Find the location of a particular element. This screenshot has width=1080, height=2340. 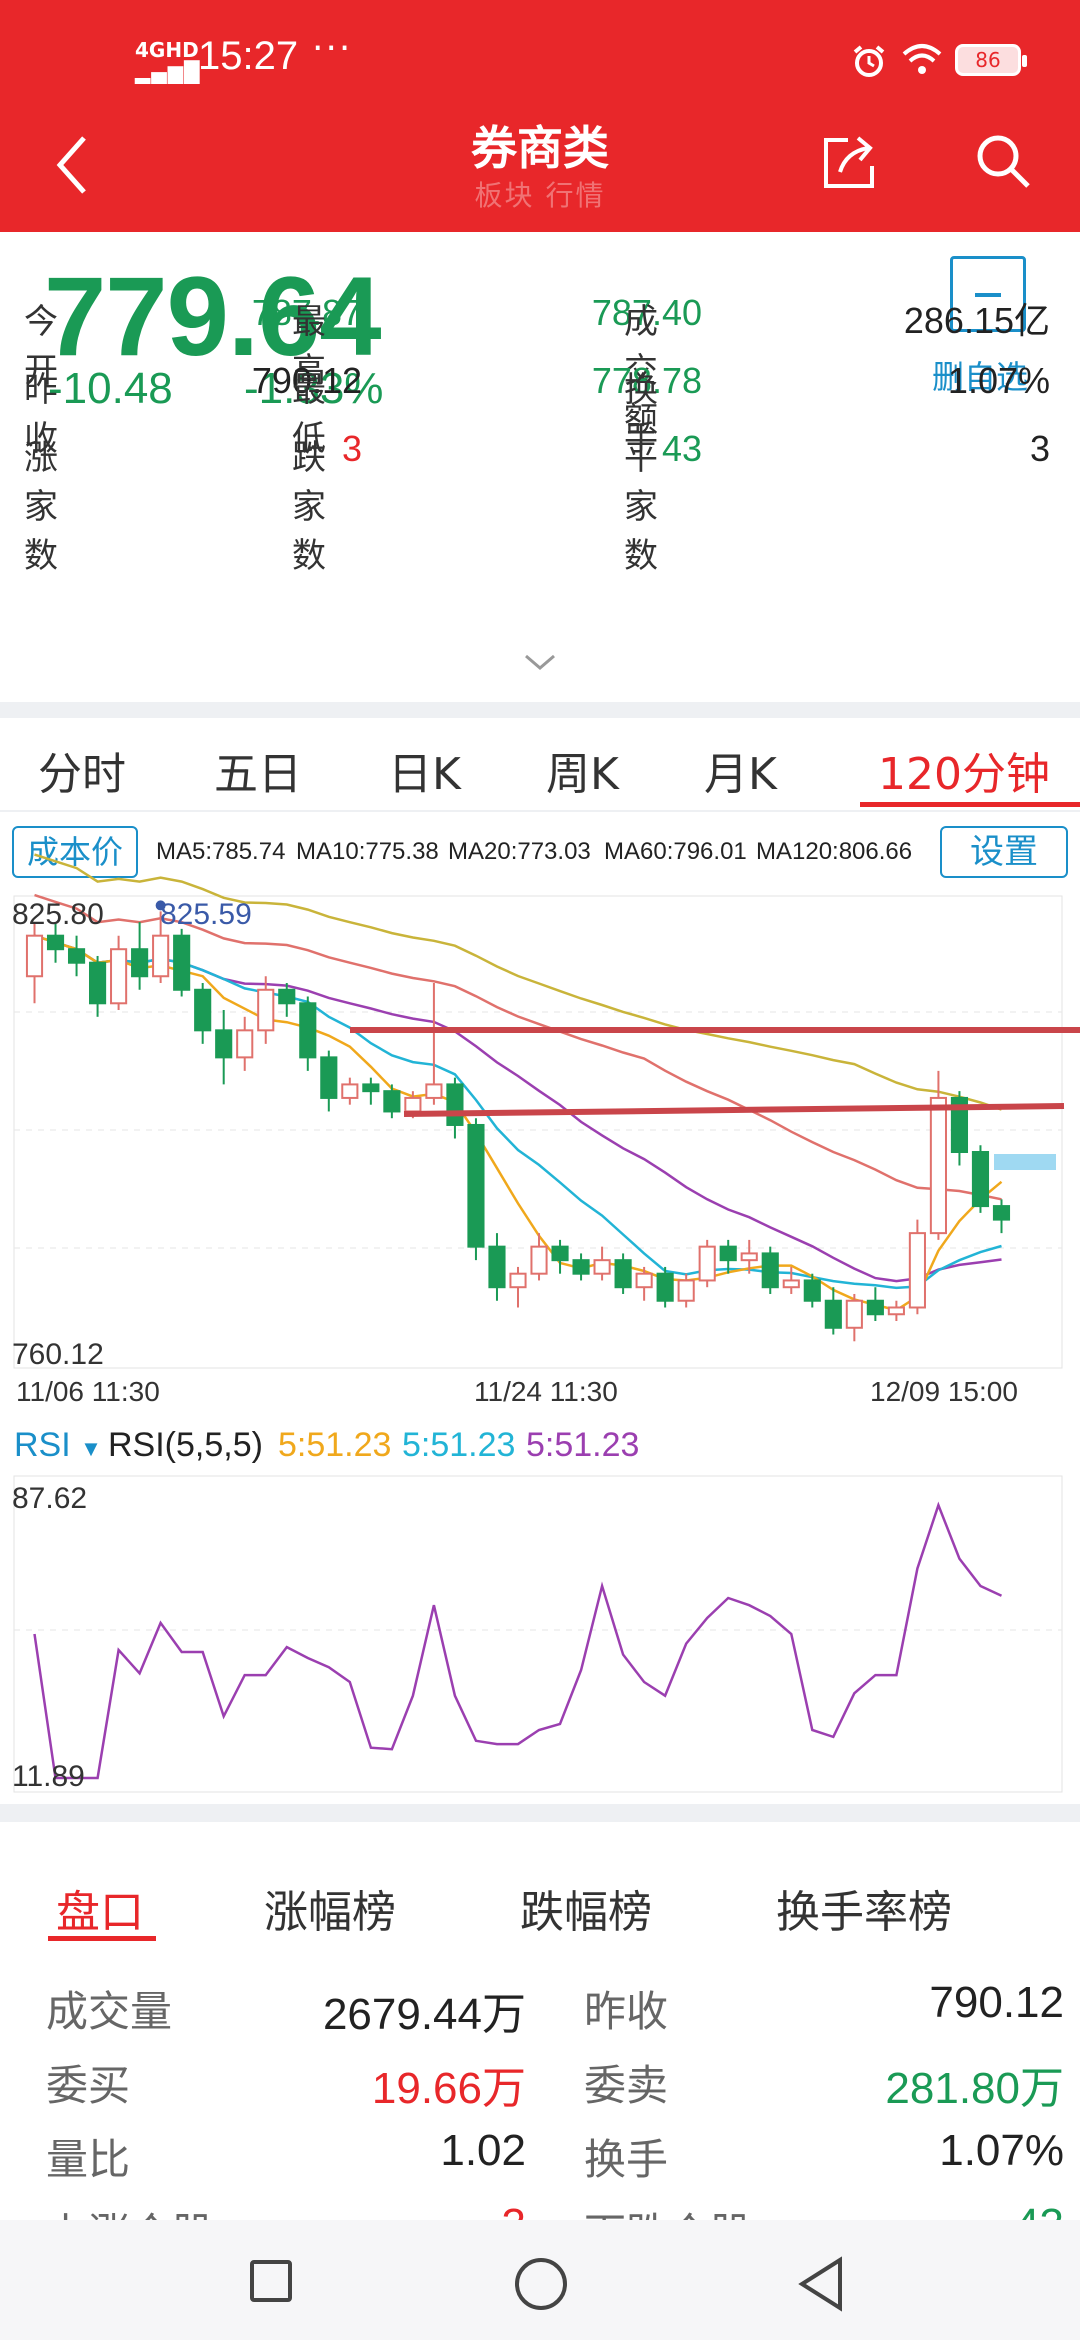

rsi-indicator-select: RSI ▼ is located at coordinates (58, 1445).